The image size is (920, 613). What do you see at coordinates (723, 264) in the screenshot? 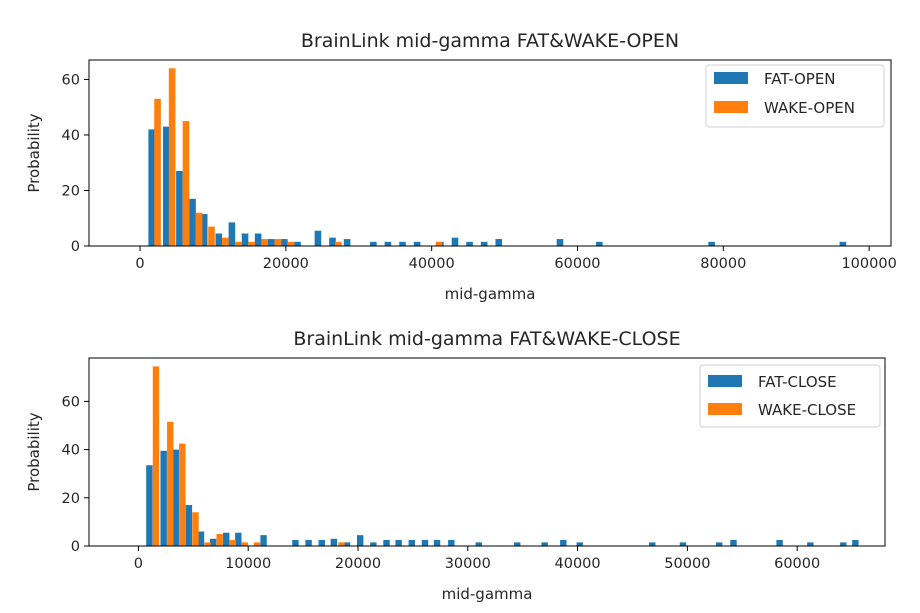
I see `x-tick-label: 80000` at bounding box center [723, 264].